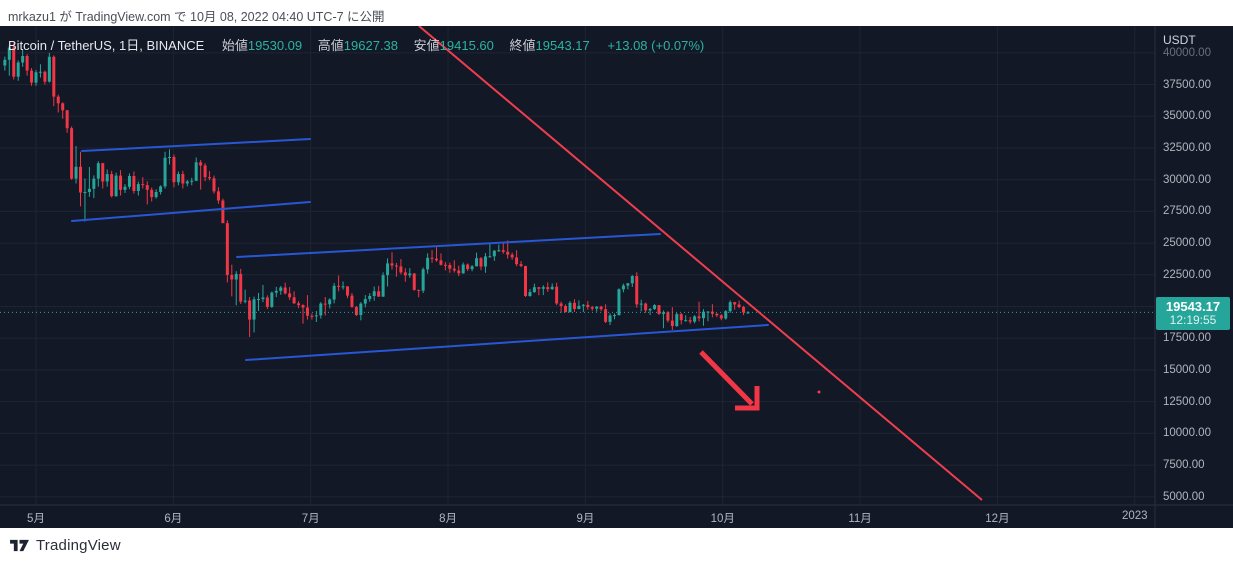 The height and width of the screenshot is (565, 1233). What do you see at coordinates (191, 211) in the screenshot?
I see `channel-1-lower-trendline` at bounding box center [191, 211].